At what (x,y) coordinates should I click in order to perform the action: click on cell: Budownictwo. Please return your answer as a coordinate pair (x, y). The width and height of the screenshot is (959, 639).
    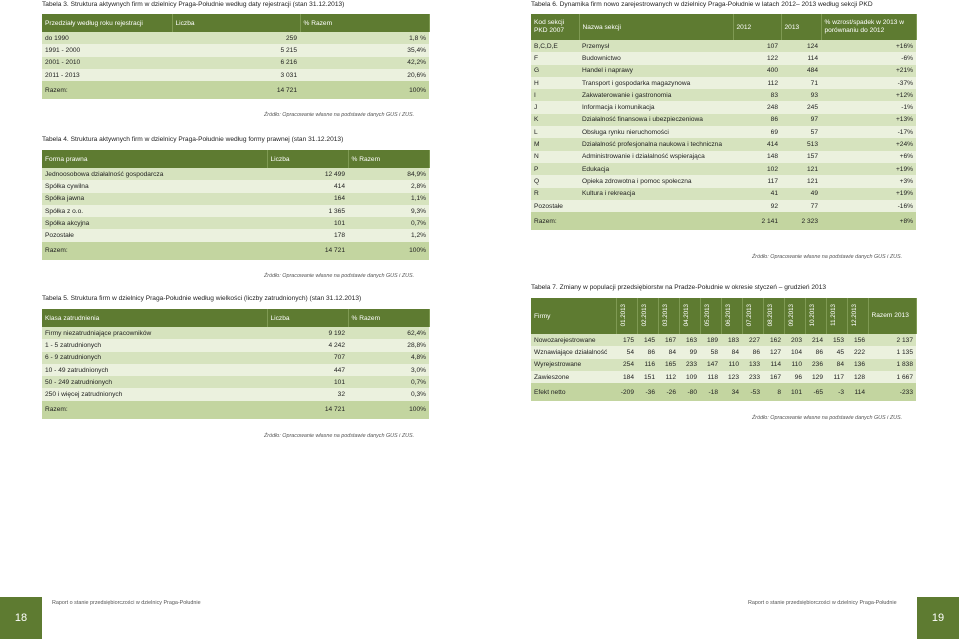
    Looking at the image, I should click on (656, 58).